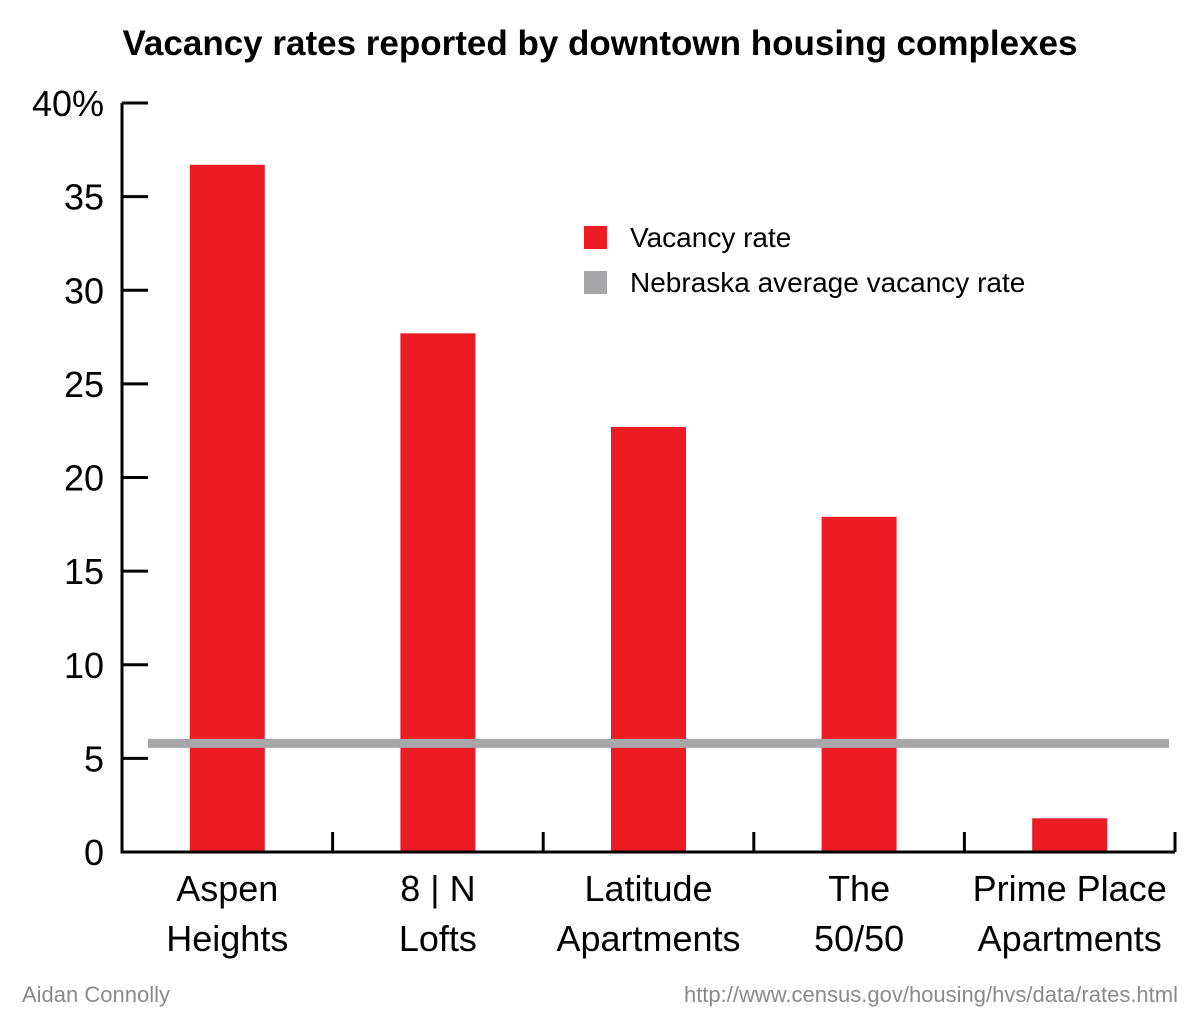 The image size is (1200, 1012). I want to click on y-tick-label-20: 20, so click(84, 478).